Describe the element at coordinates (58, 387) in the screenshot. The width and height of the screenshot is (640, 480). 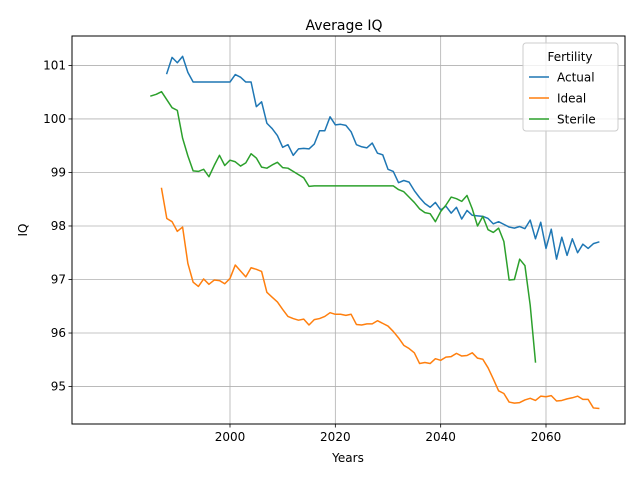
I see `y-tick-label: 95` at that location.